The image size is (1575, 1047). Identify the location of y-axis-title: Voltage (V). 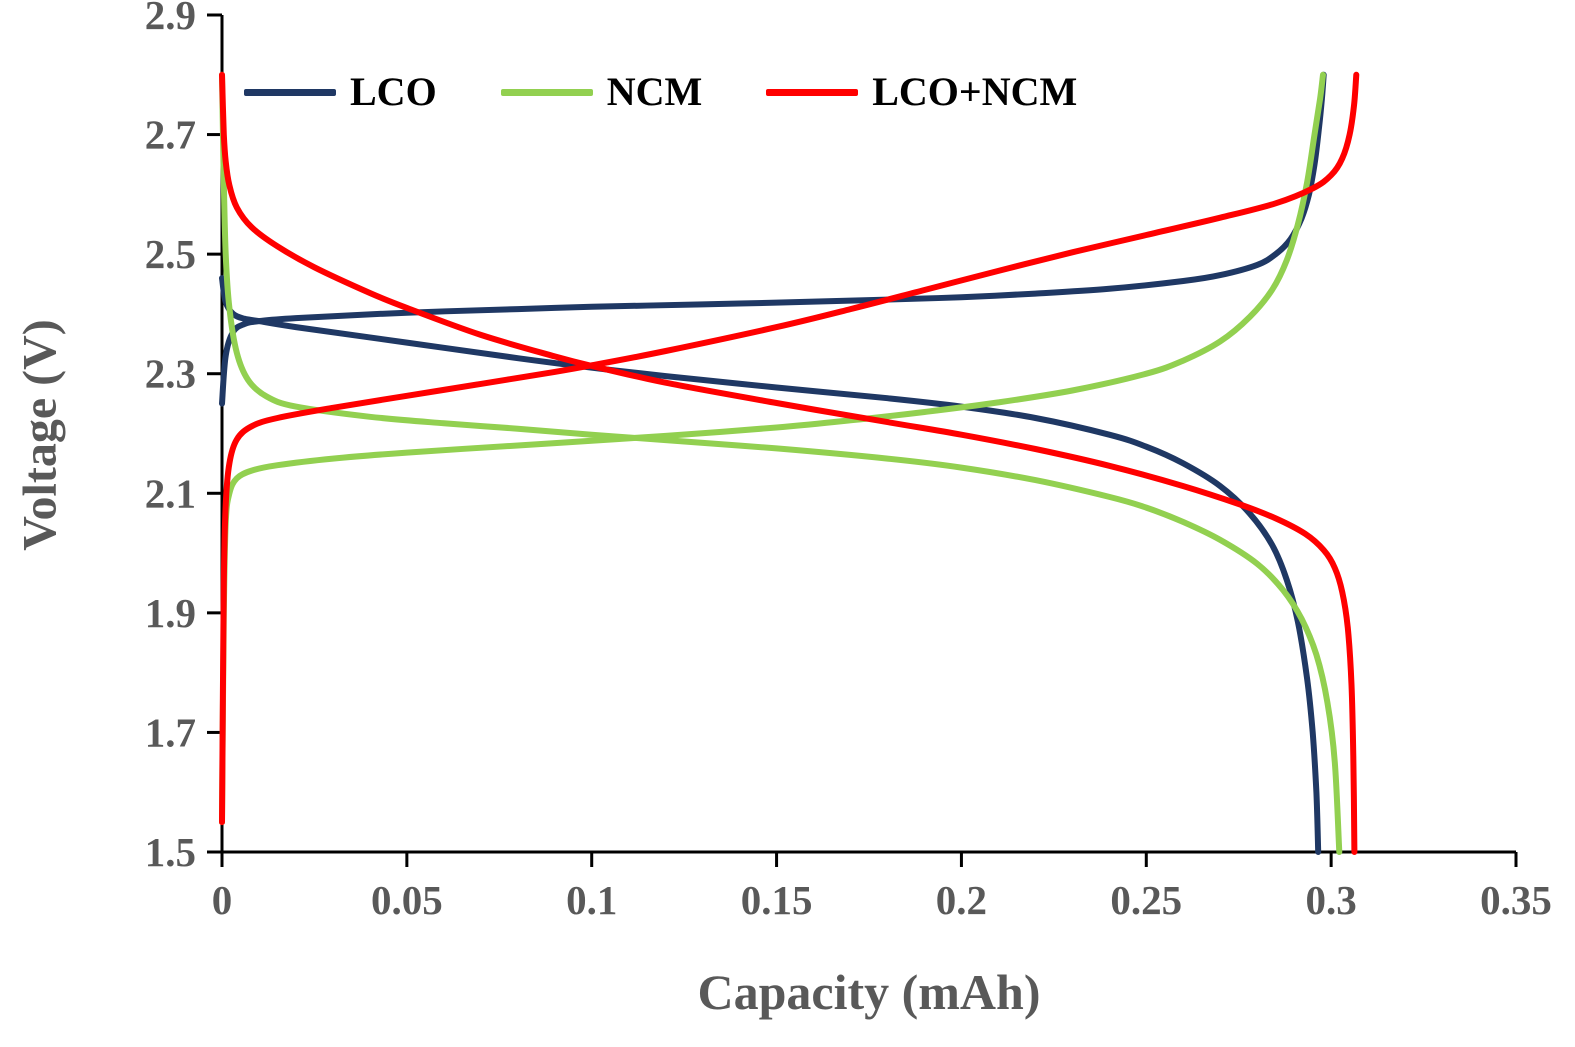
(40, 435).